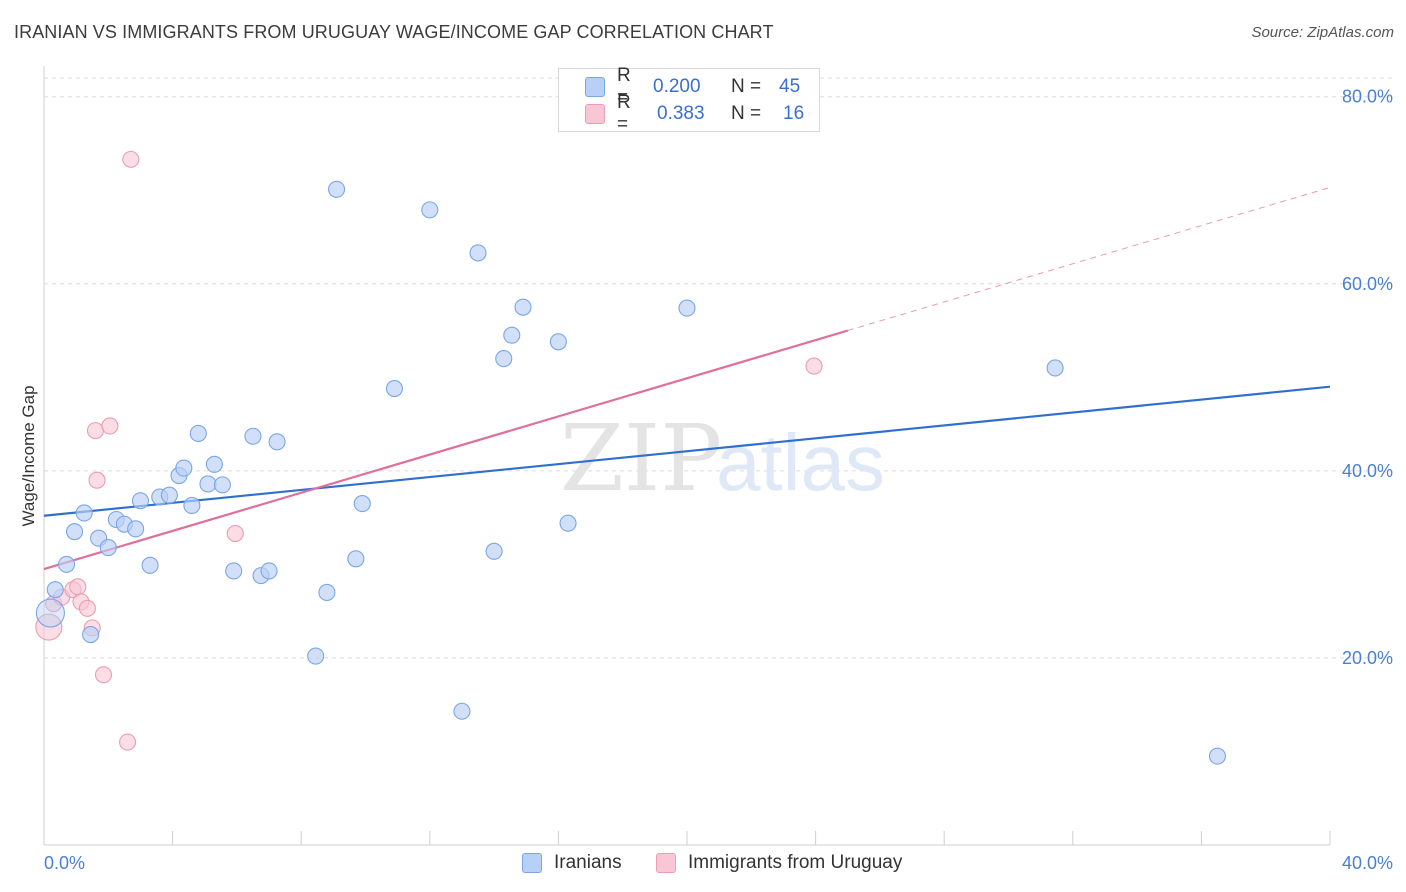 The height and width of the screenshot is (892, 1406). What do you see at coordinates (64, 863) in the screenshot?
I see `x-tick-label: 0.0%` at bounding box center [64, 863].